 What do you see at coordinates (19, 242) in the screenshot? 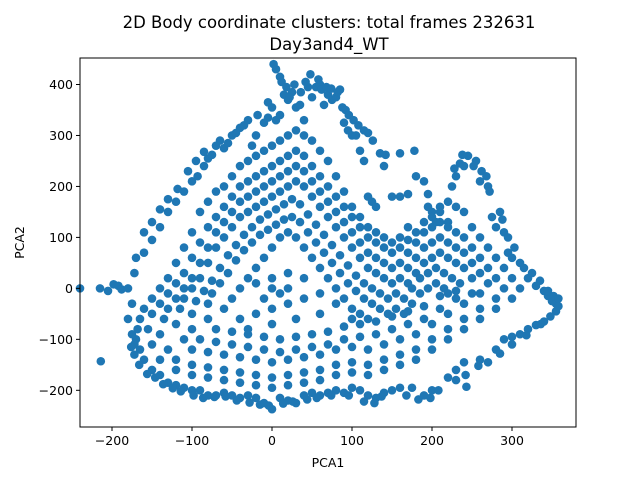
I see `y-axis-label: PCA2` at bounding box center [19, 242].